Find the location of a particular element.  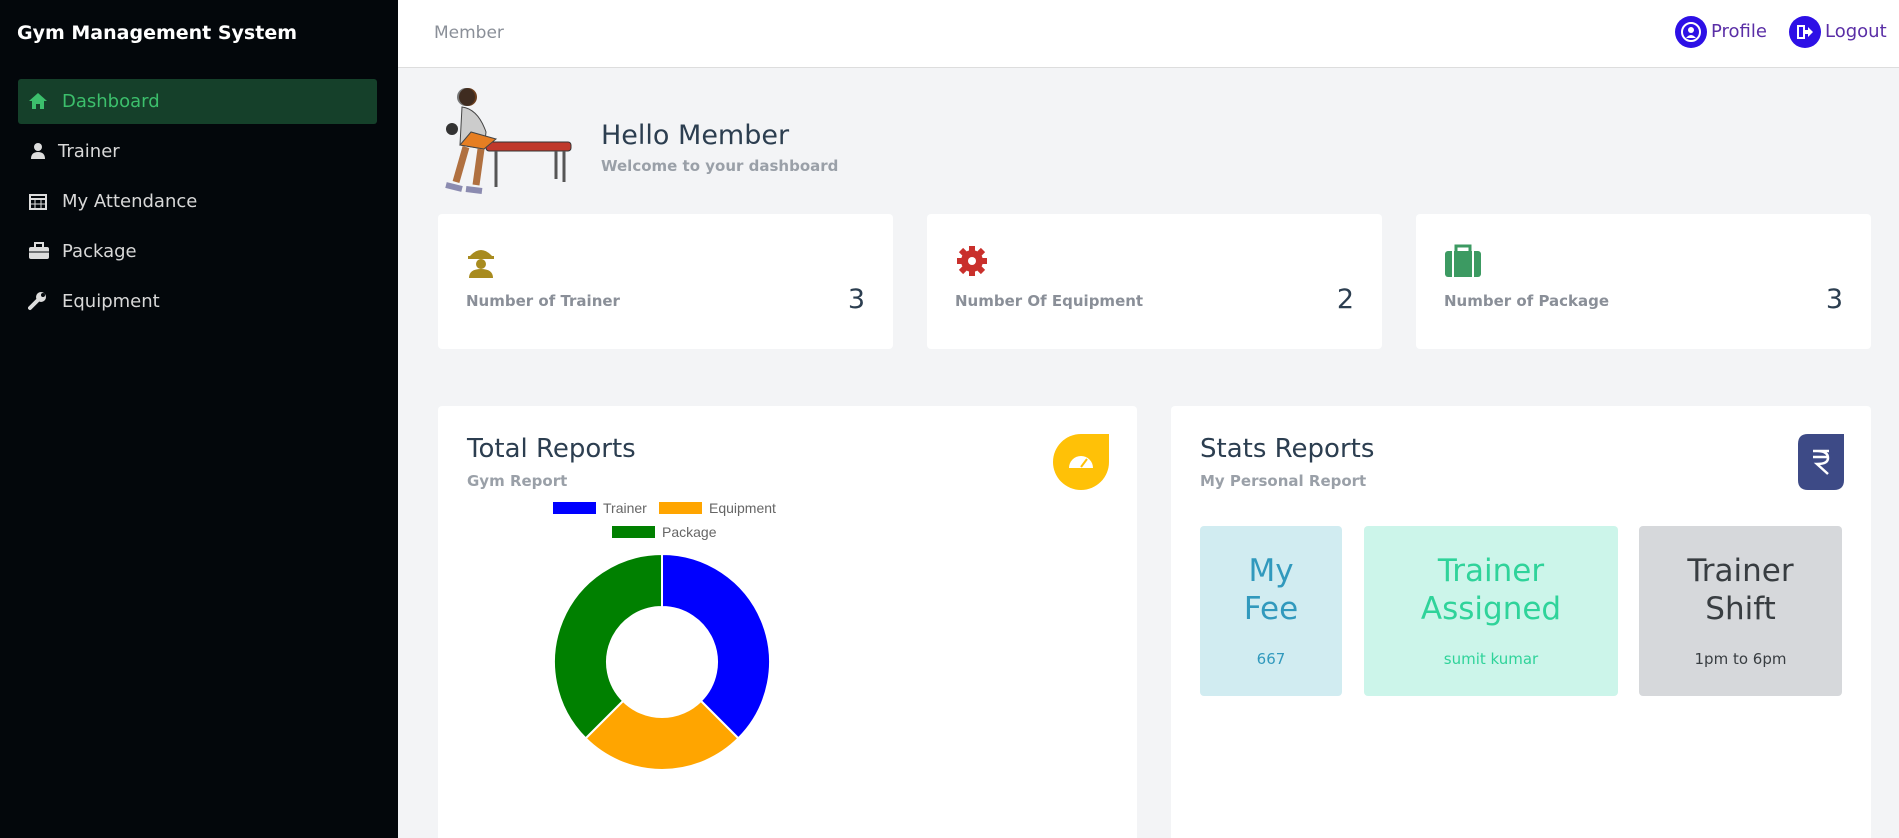

chart-subtitle: Gym Report is located at coordinates (517, 481).